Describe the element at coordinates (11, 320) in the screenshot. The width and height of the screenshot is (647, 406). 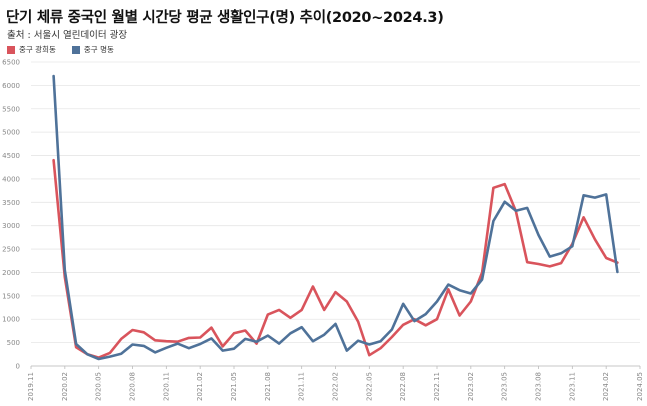
I see `y-tick-label: 1000` at that location.